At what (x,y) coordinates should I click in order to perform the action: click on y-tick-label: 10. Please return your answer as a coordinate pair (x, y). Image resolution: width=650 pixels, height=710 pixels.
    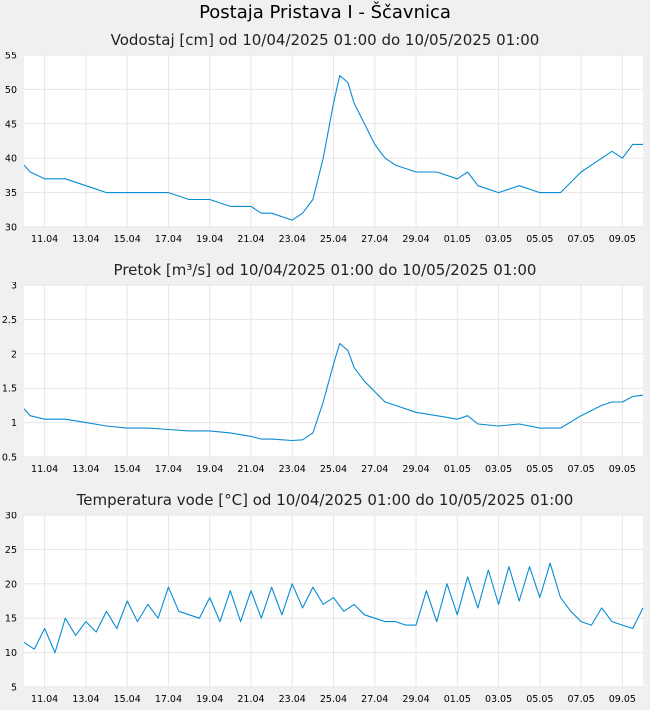
    Looking at the image, I should click on (11, 653).